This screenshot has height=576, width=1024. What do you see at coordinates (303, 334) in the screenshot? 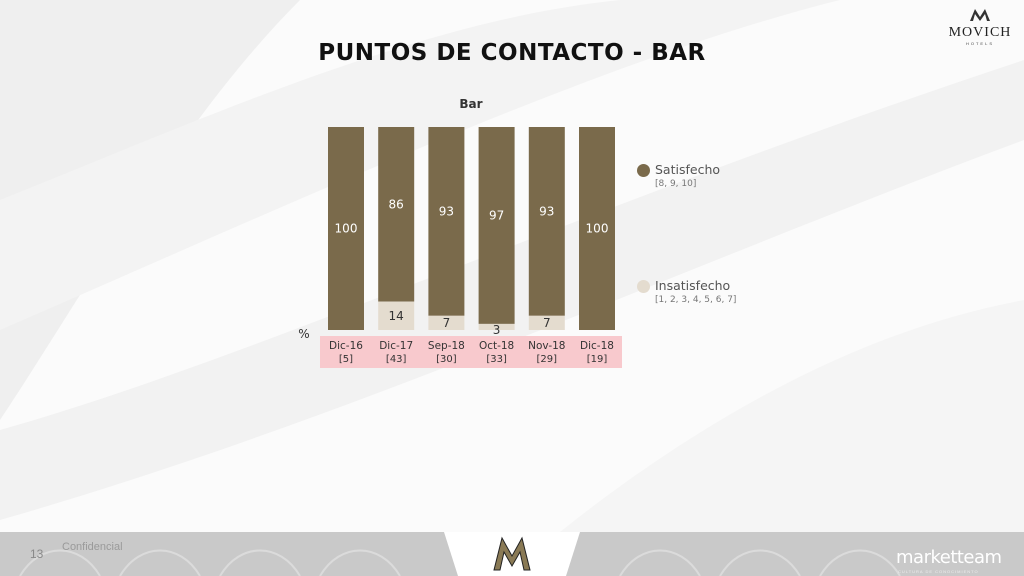
I see `y-axis-label: %` at bounding box center [303, 334].